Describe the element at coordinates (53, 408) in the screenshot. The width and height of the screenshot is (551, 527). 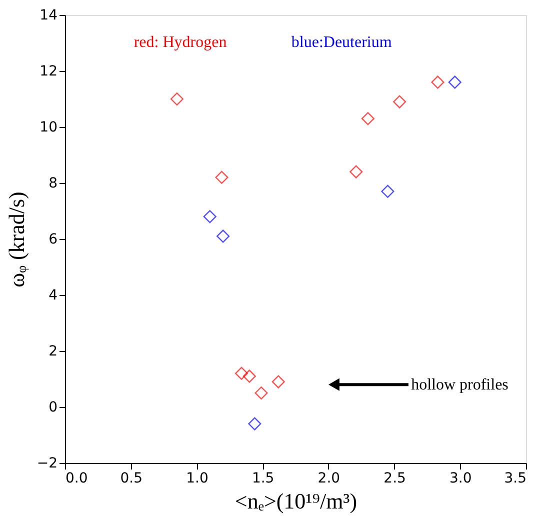
I see `y-tick-label: 0` at that location.